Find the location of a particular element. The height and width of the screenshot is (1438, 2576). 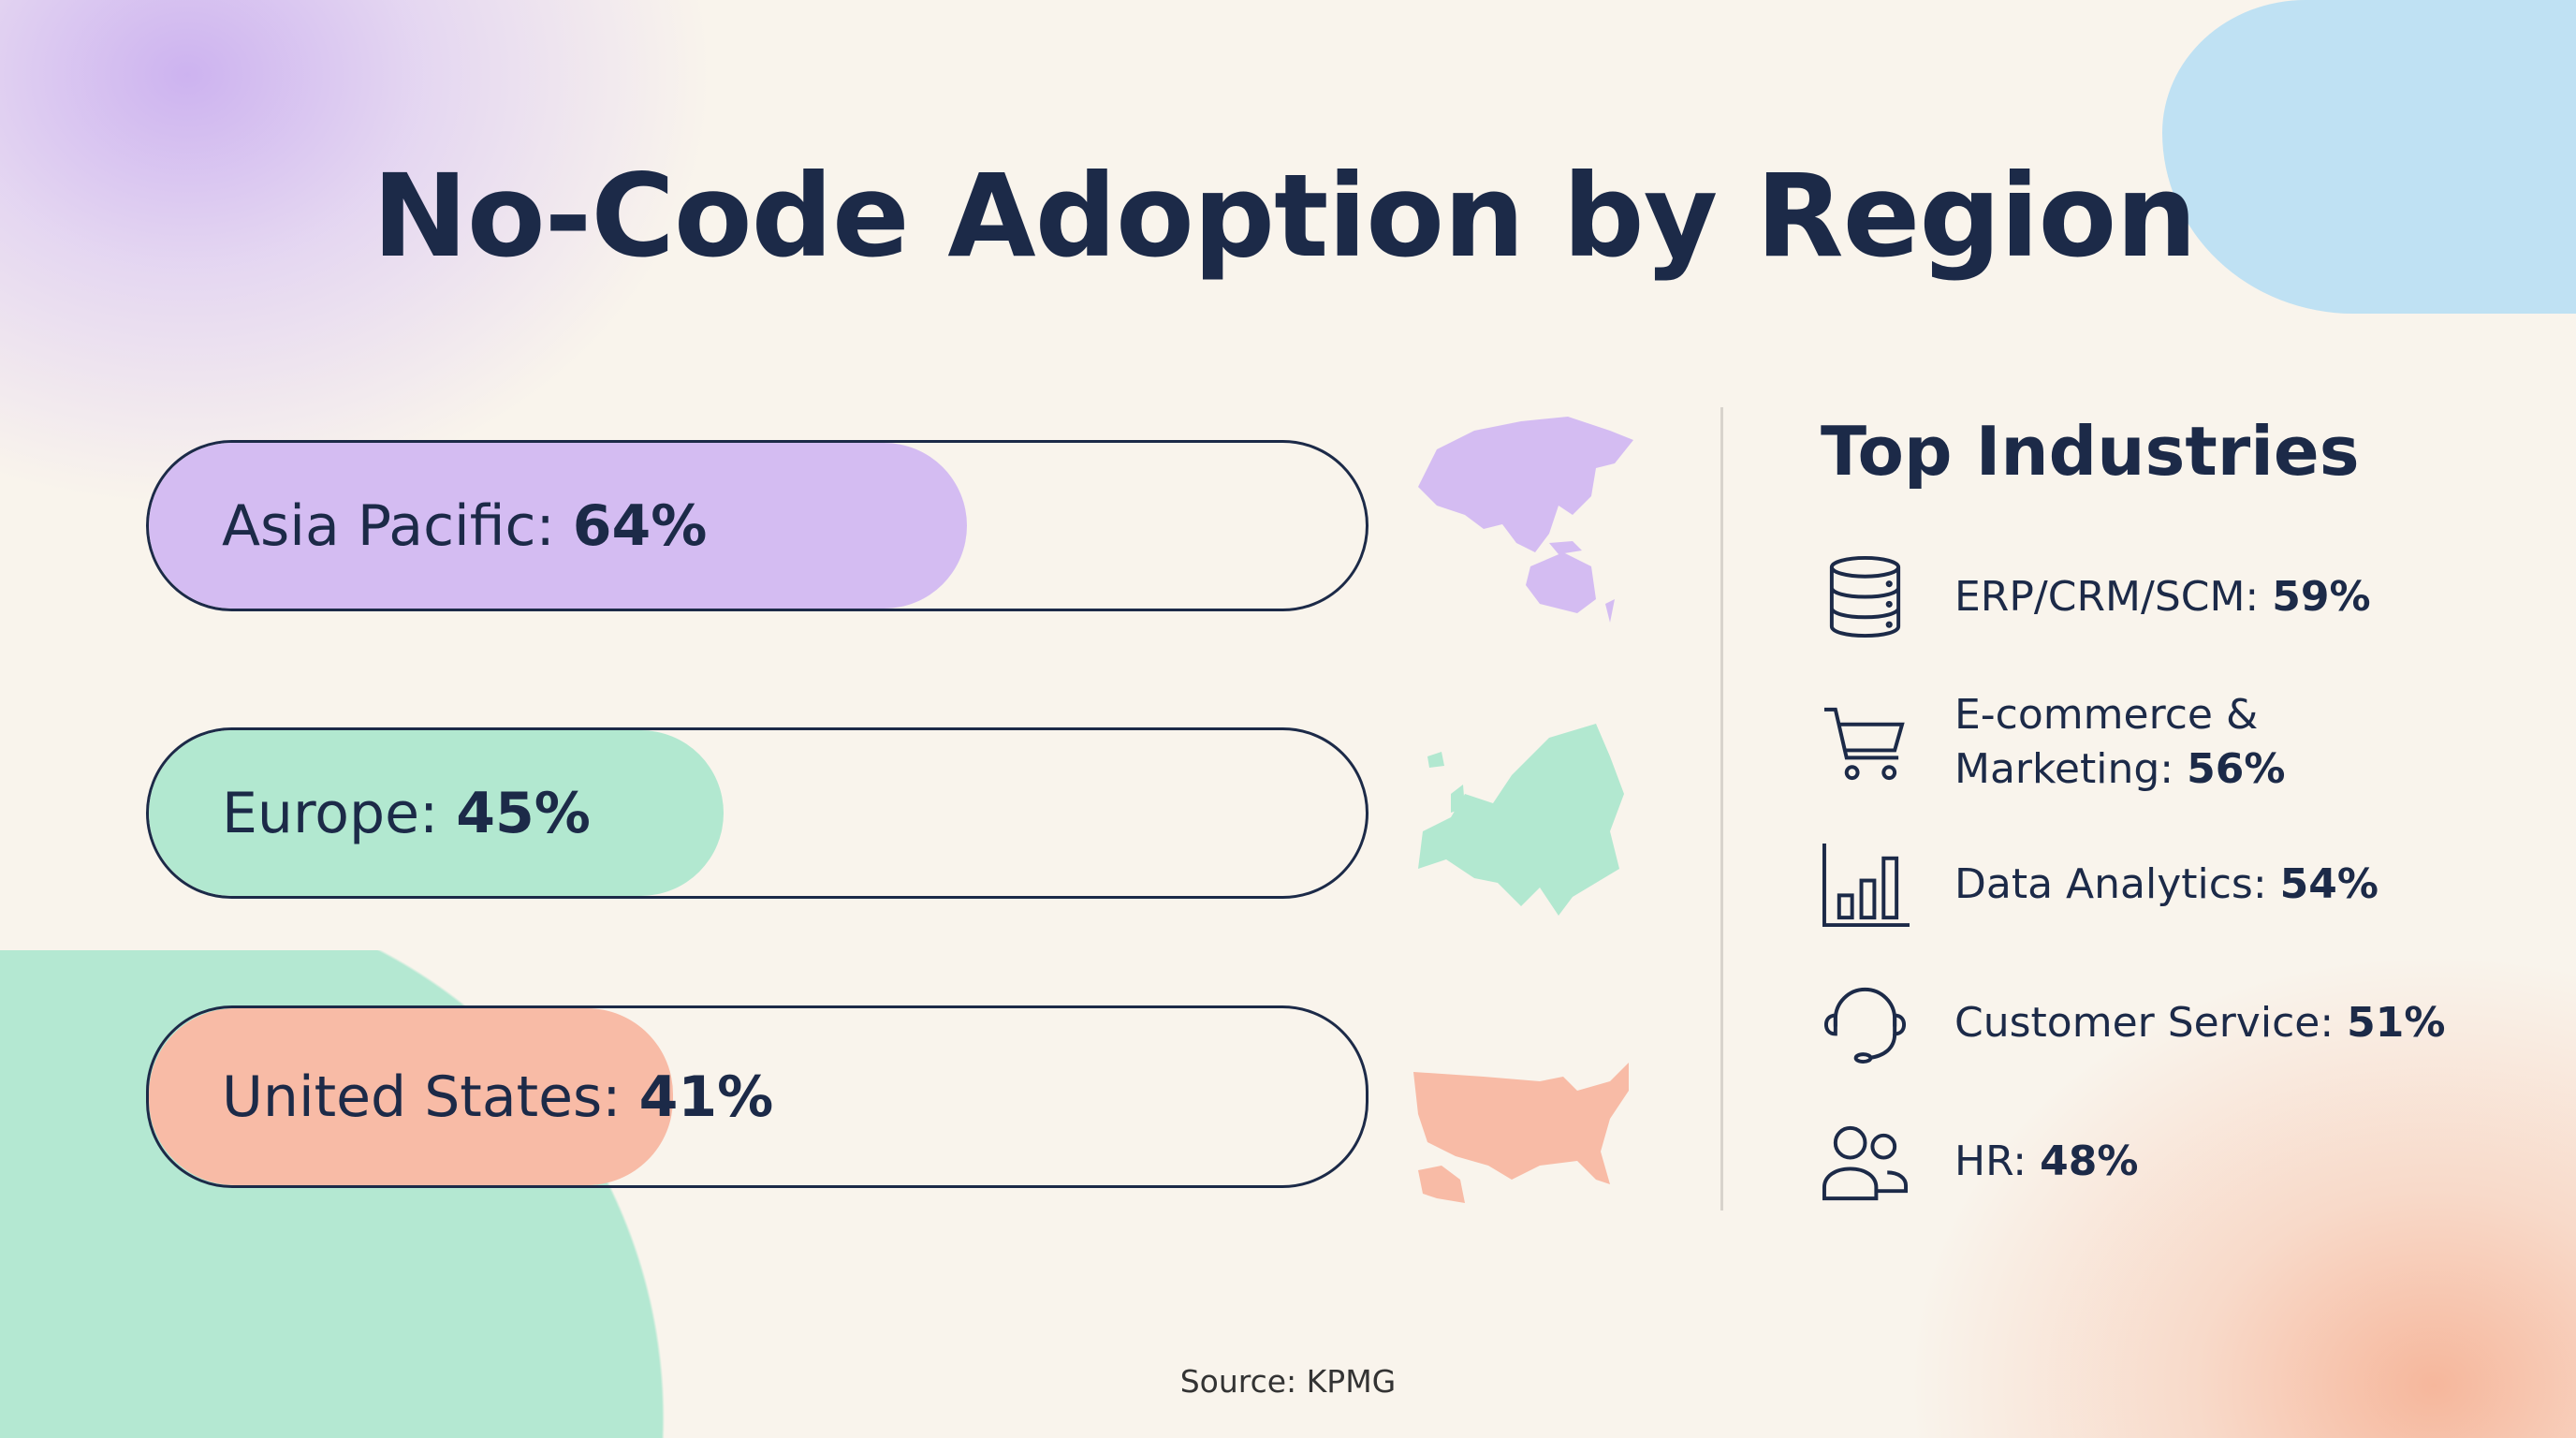

users-icon is located at coordinates (1865, 1163).